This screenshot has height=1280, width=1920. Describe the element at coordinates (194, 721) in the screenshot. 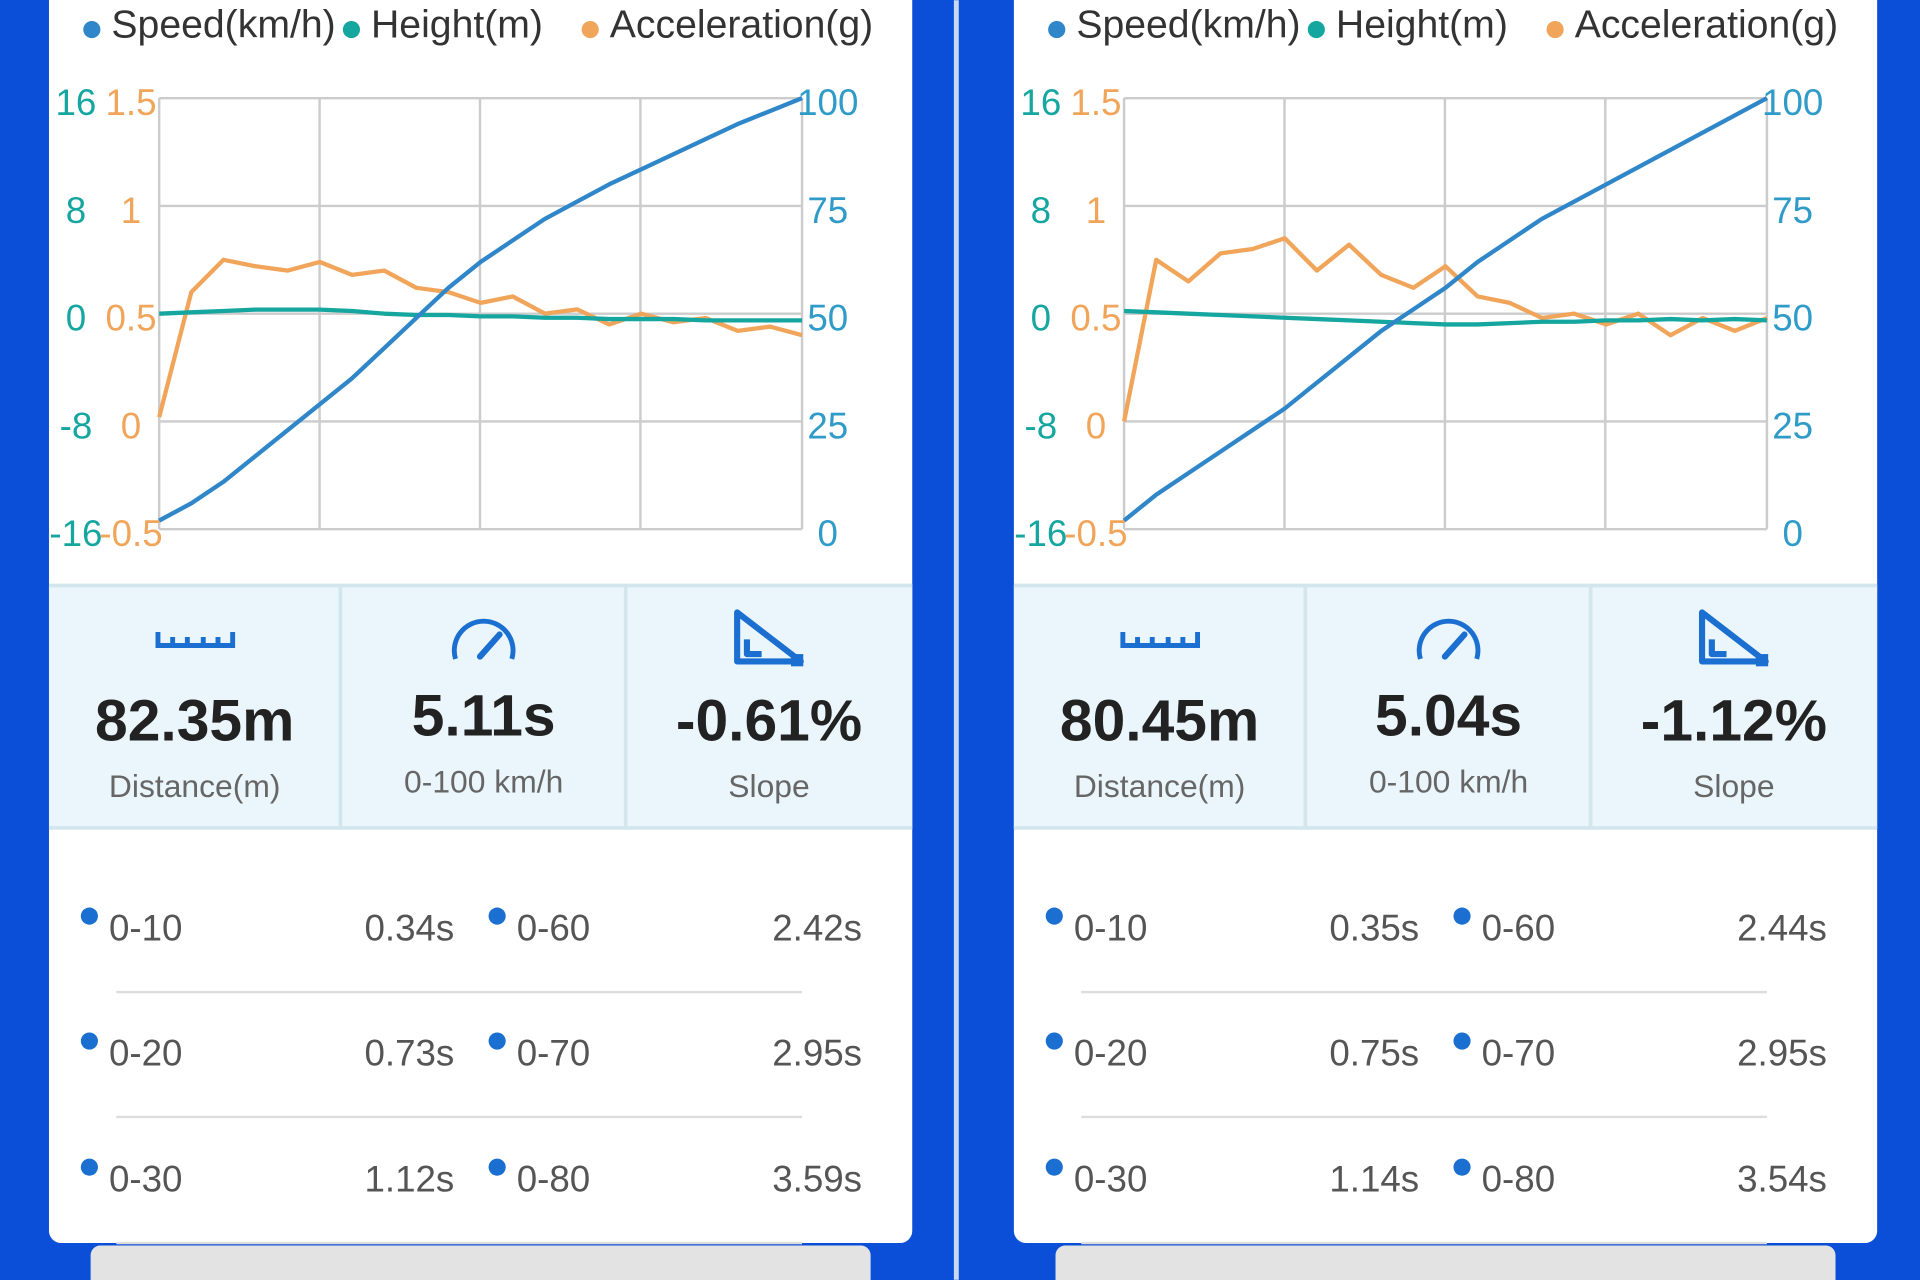

I see `stat-value: 82.35m` at that location.